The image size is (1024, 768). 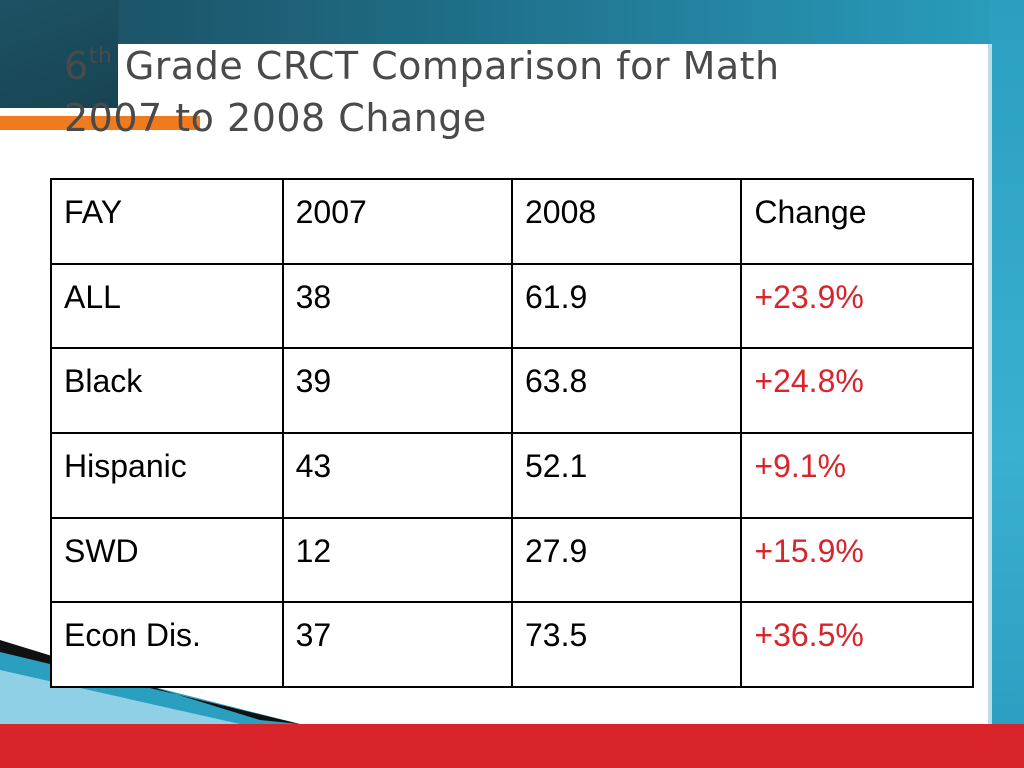 What do you see at coordinates (76, 66) in the screenshot?
I see `title-grade-number: 6` at bounding box center [76, 66].